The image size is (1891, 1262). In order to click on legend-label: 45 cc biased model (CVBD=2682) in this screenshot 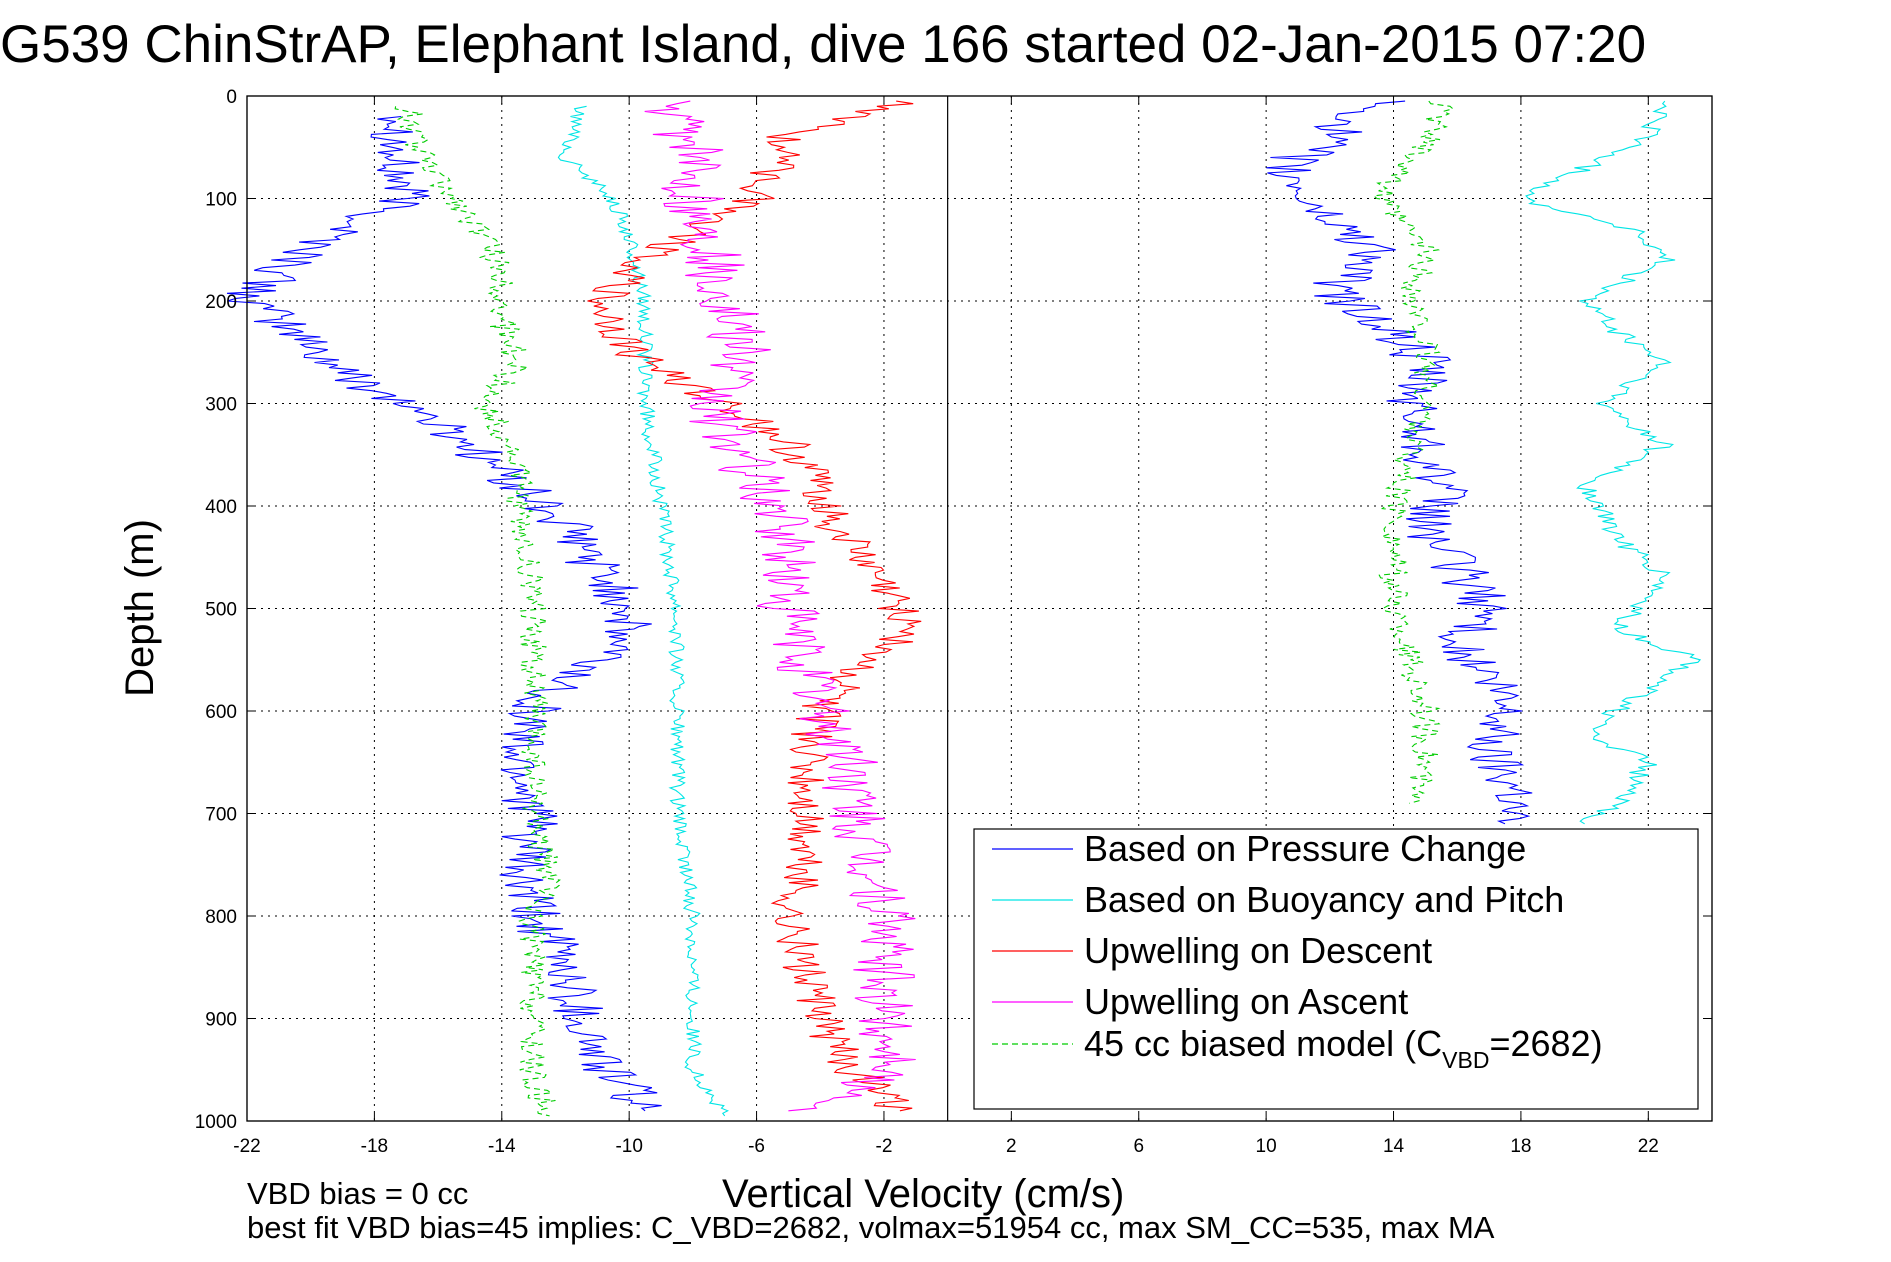, I will do `click(1343, 1048)`.